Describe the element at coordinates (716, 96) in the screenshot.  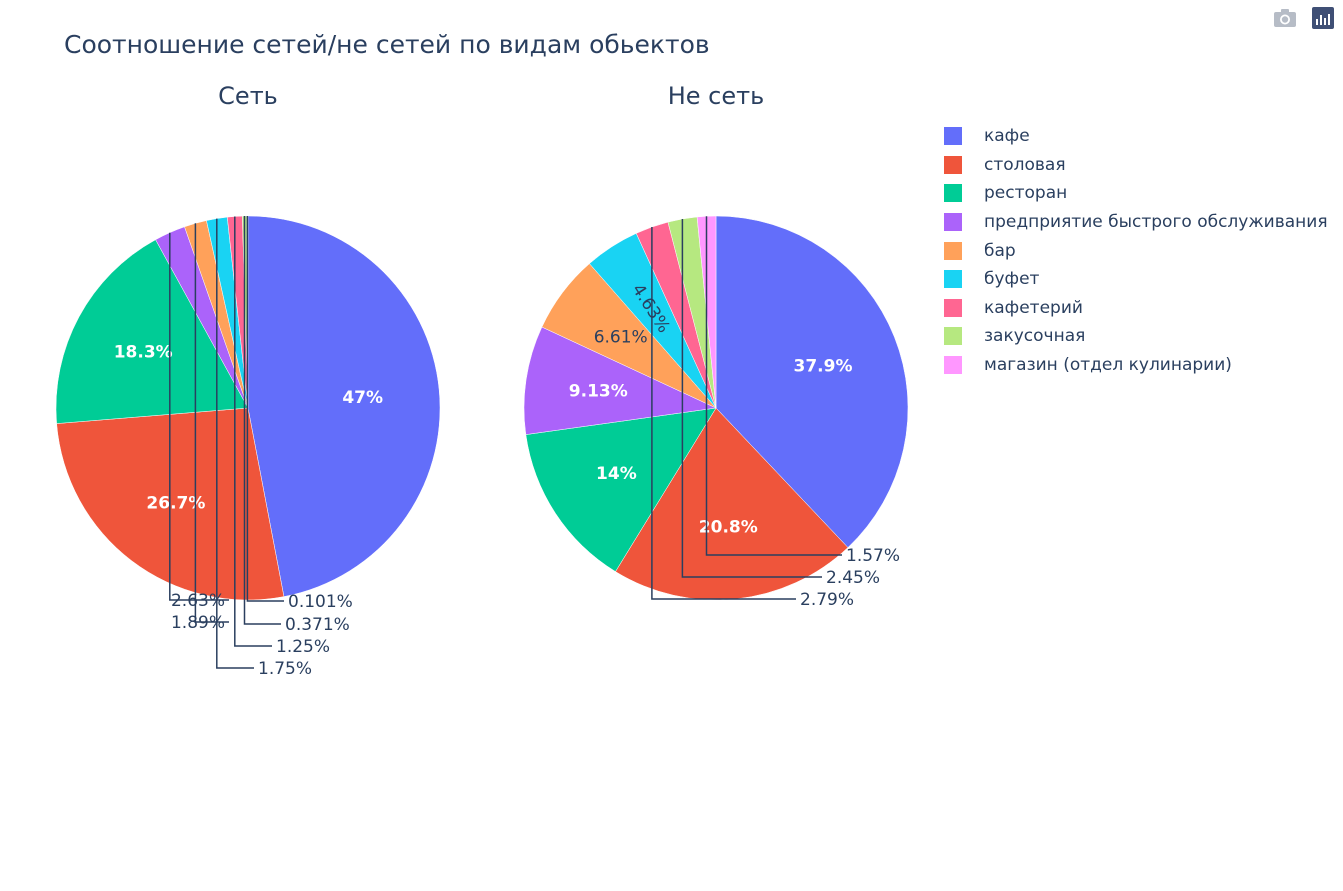
I see `pie-title-non-chain: Не сеть` at that location.